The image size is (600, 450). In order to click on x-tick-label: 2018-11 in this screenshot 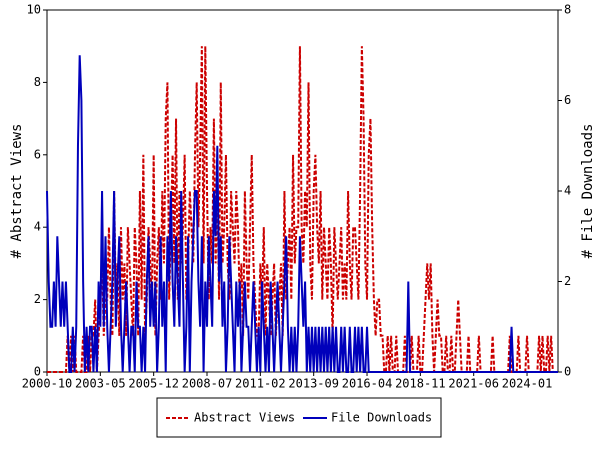, I will do `click(420, 384)`.